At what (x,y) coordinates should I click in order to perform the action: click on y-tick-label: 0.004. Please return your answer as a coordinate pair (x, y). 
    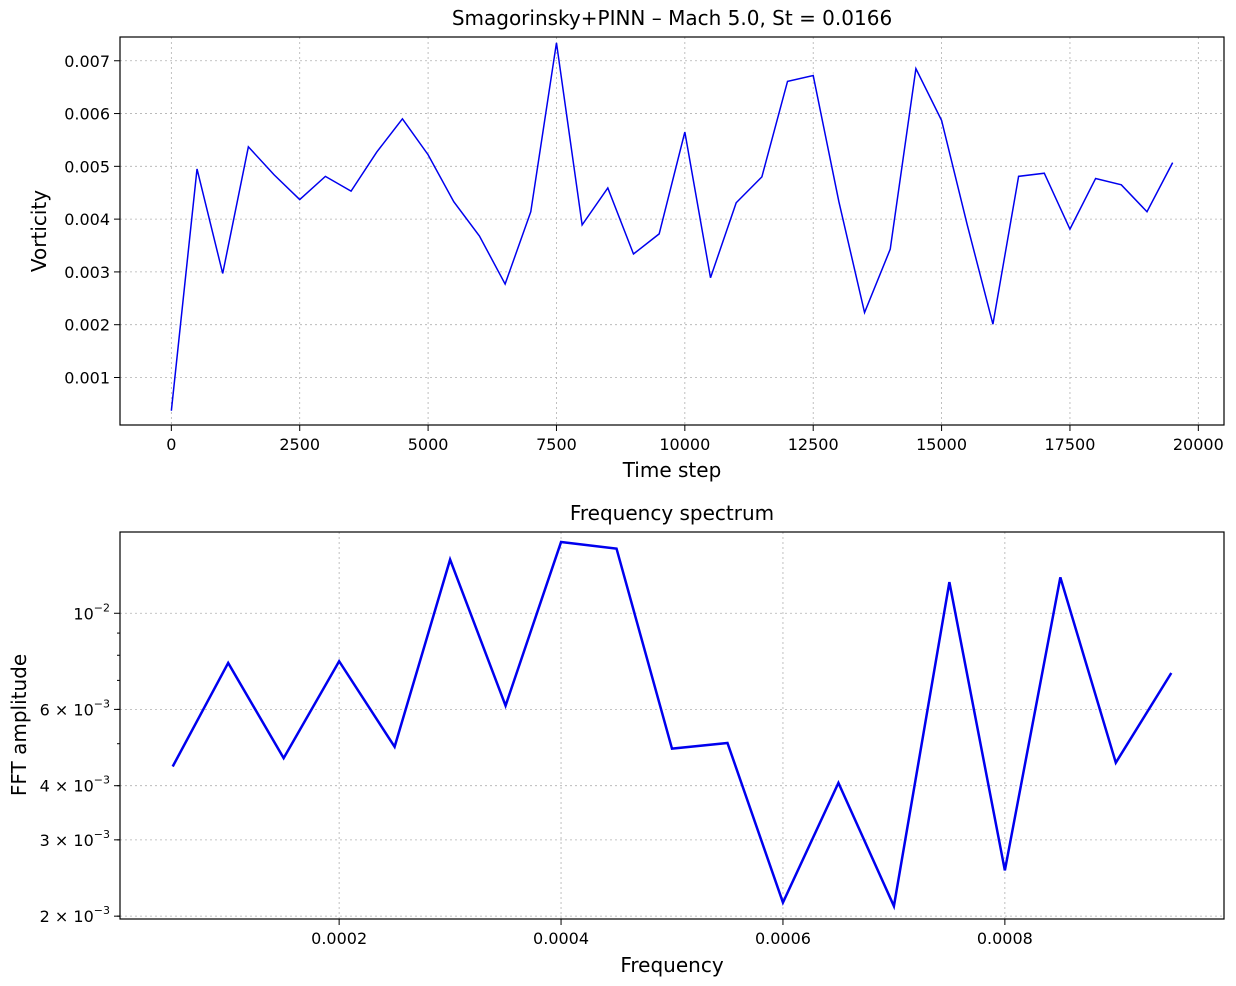
    Looking at the image, I should click on (87, 219).